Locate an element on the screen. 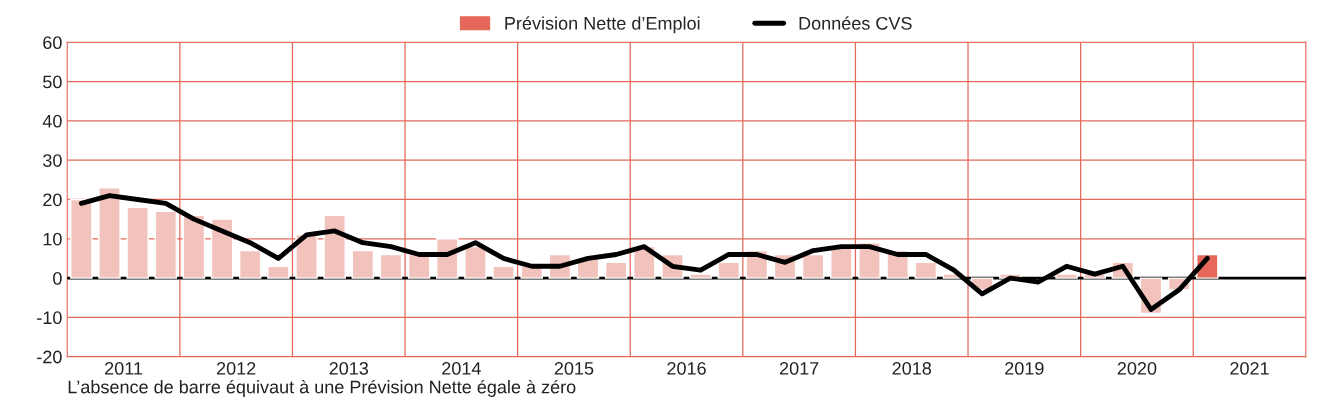 The image size is (1319, 403). y-tick-label: 30 is located at coordinates (52, 160).